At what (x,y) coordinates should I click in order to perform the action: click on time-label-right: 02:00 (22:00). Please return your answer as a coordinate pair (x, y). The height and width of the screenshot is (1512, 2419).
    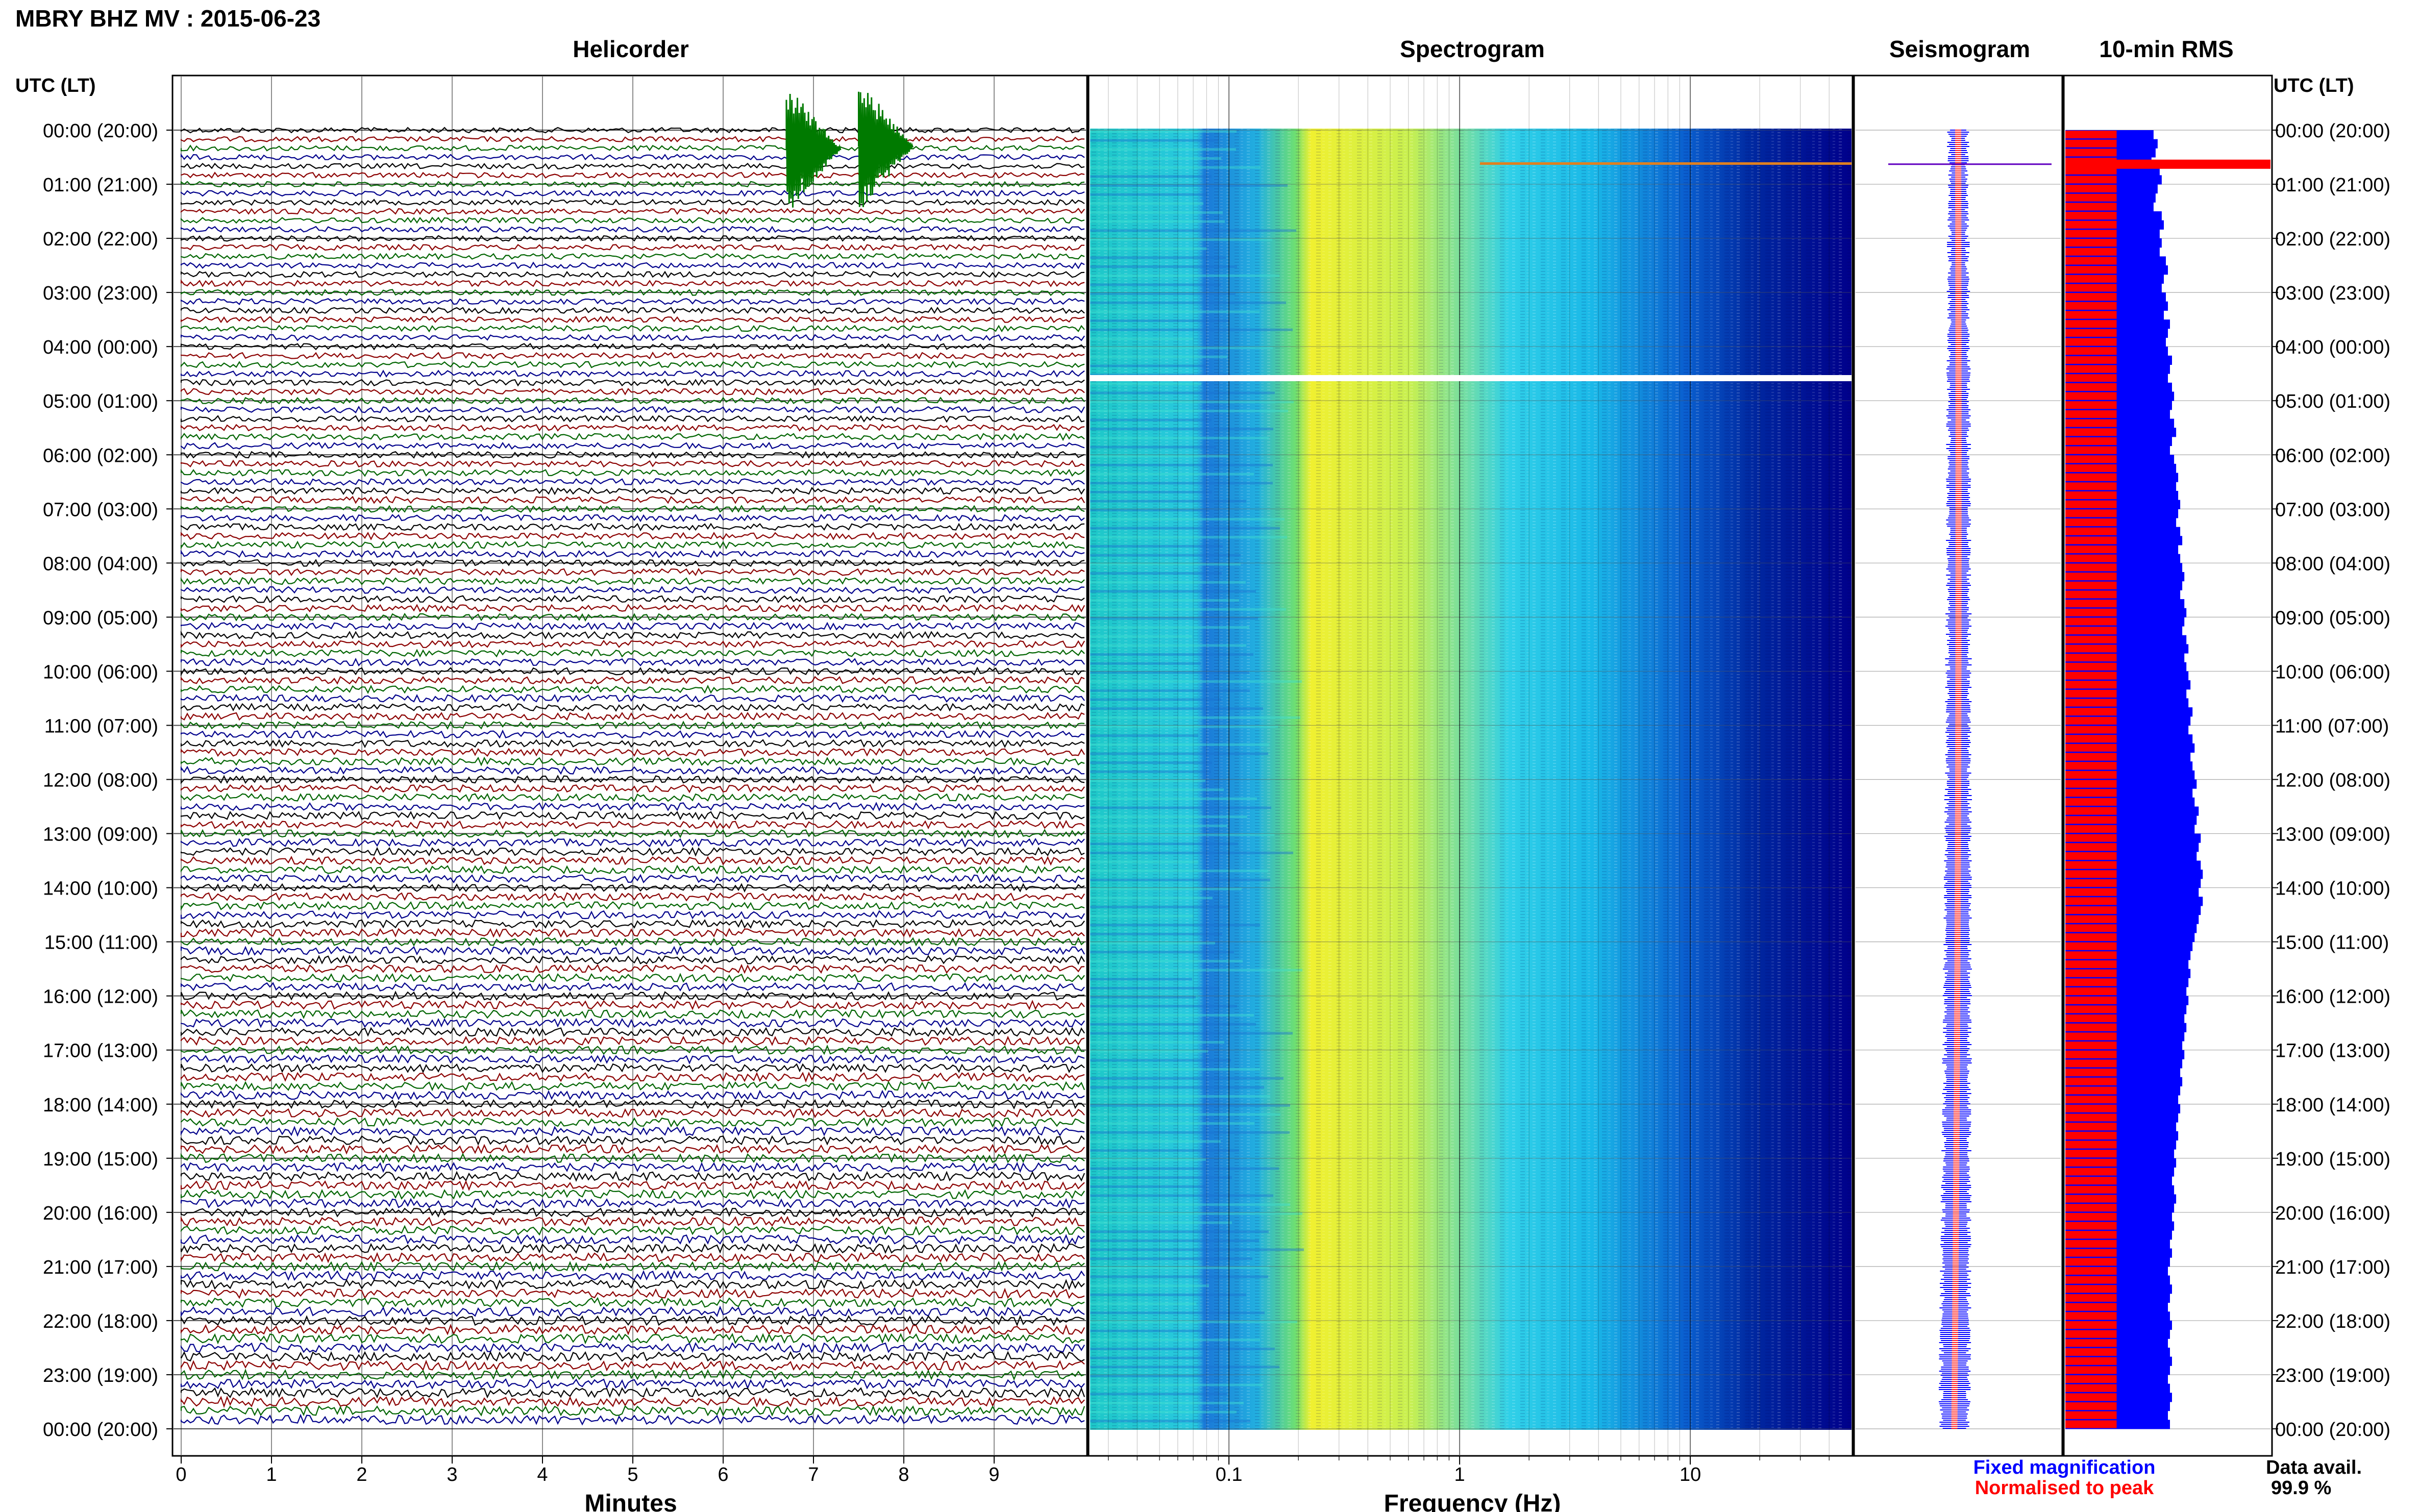
    Looking at the image, I should click on (2332, 239).